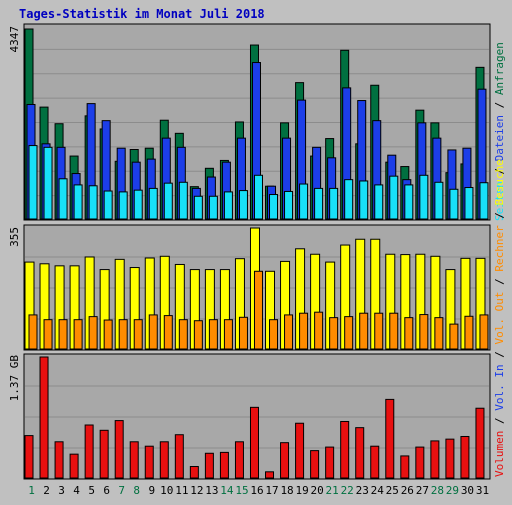 The height and width of the screenshot is (505, 512). What do you see at coordinates (211, 490) in the screenshot?
I see `day-label: 13` at bounding box center [211, 490].